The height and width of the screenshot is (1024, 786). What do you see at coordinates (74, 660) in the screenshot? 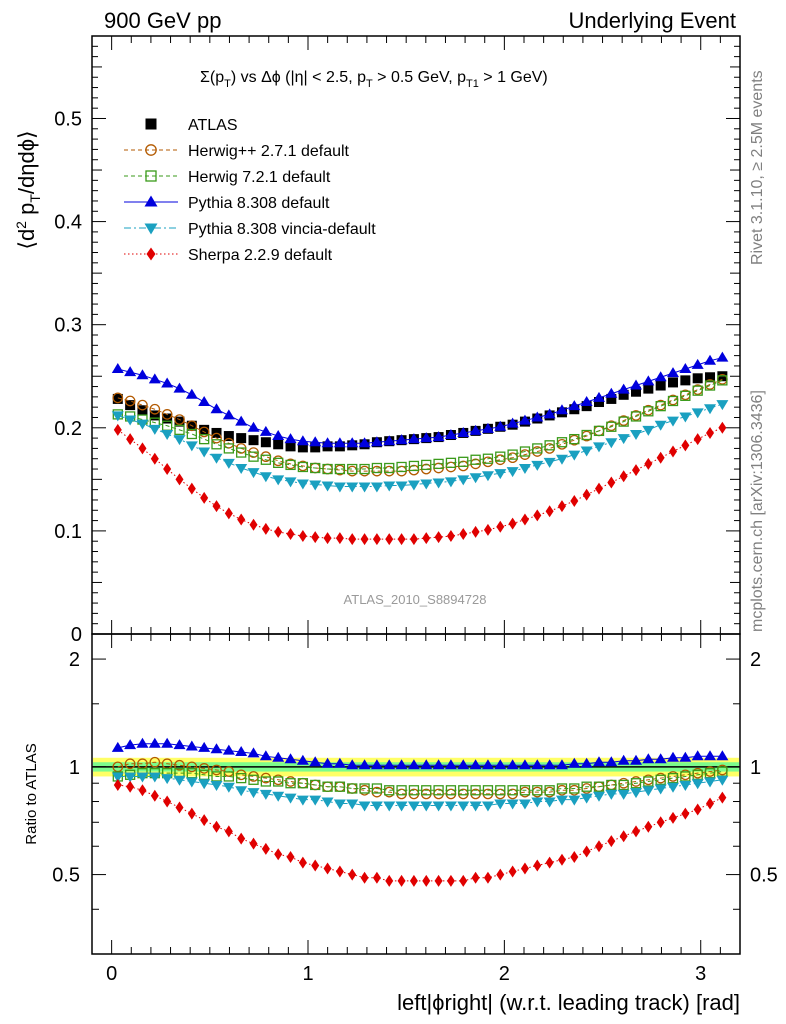
I see `y-tick-label-ratio-left: 2` at bounding box center [74, 660].